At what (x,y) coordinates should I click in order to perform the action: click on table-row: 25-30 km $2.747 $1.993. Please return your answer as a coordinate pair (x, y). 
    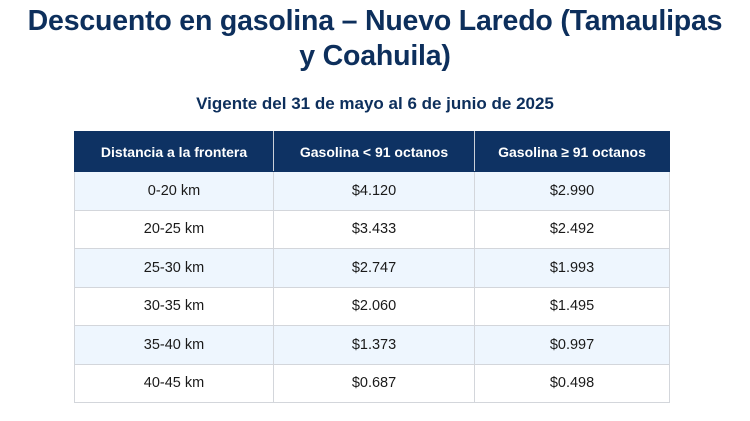
    Looking at the image, I should click on (372, 268).